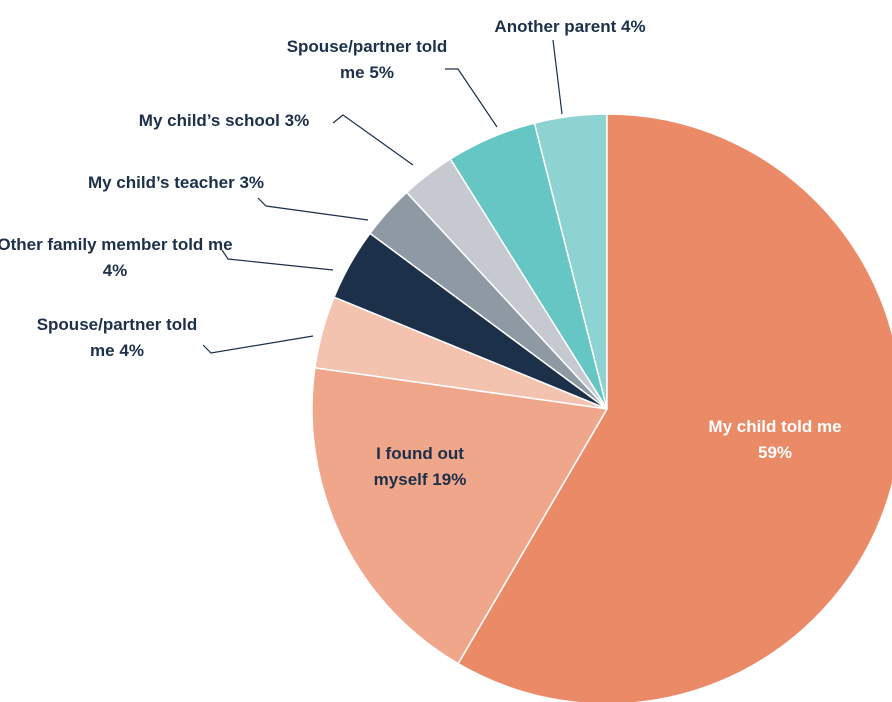 The image size is (892, 702). Describe the element at coordinates (775, 440) in the screenshot. I see `slice-label: My child told me 59%` at that location.